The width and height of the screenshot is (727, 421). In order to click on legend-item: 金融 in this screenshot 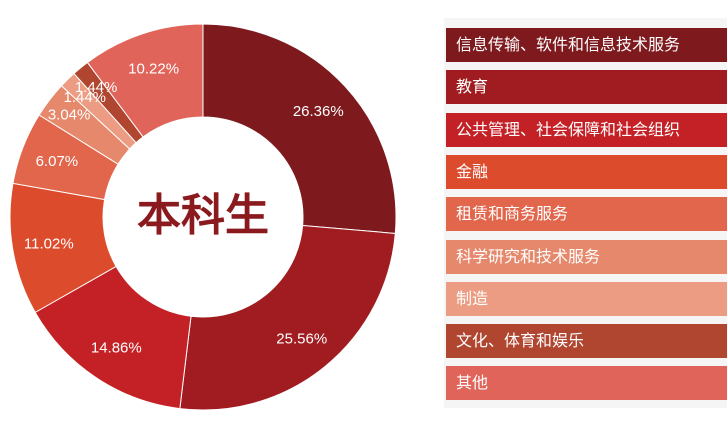, I will do `click(586, 171)`.